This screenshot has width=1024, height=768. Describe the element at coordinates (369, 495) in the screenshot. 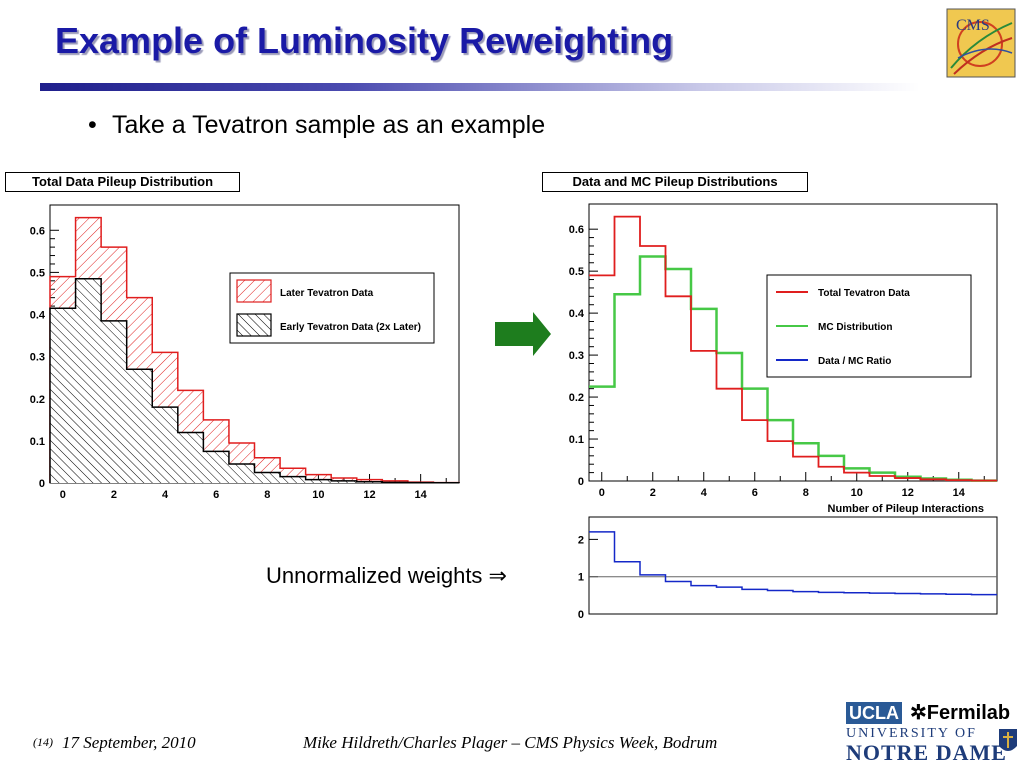

I see `left-x-tick-label: 12` at that location.